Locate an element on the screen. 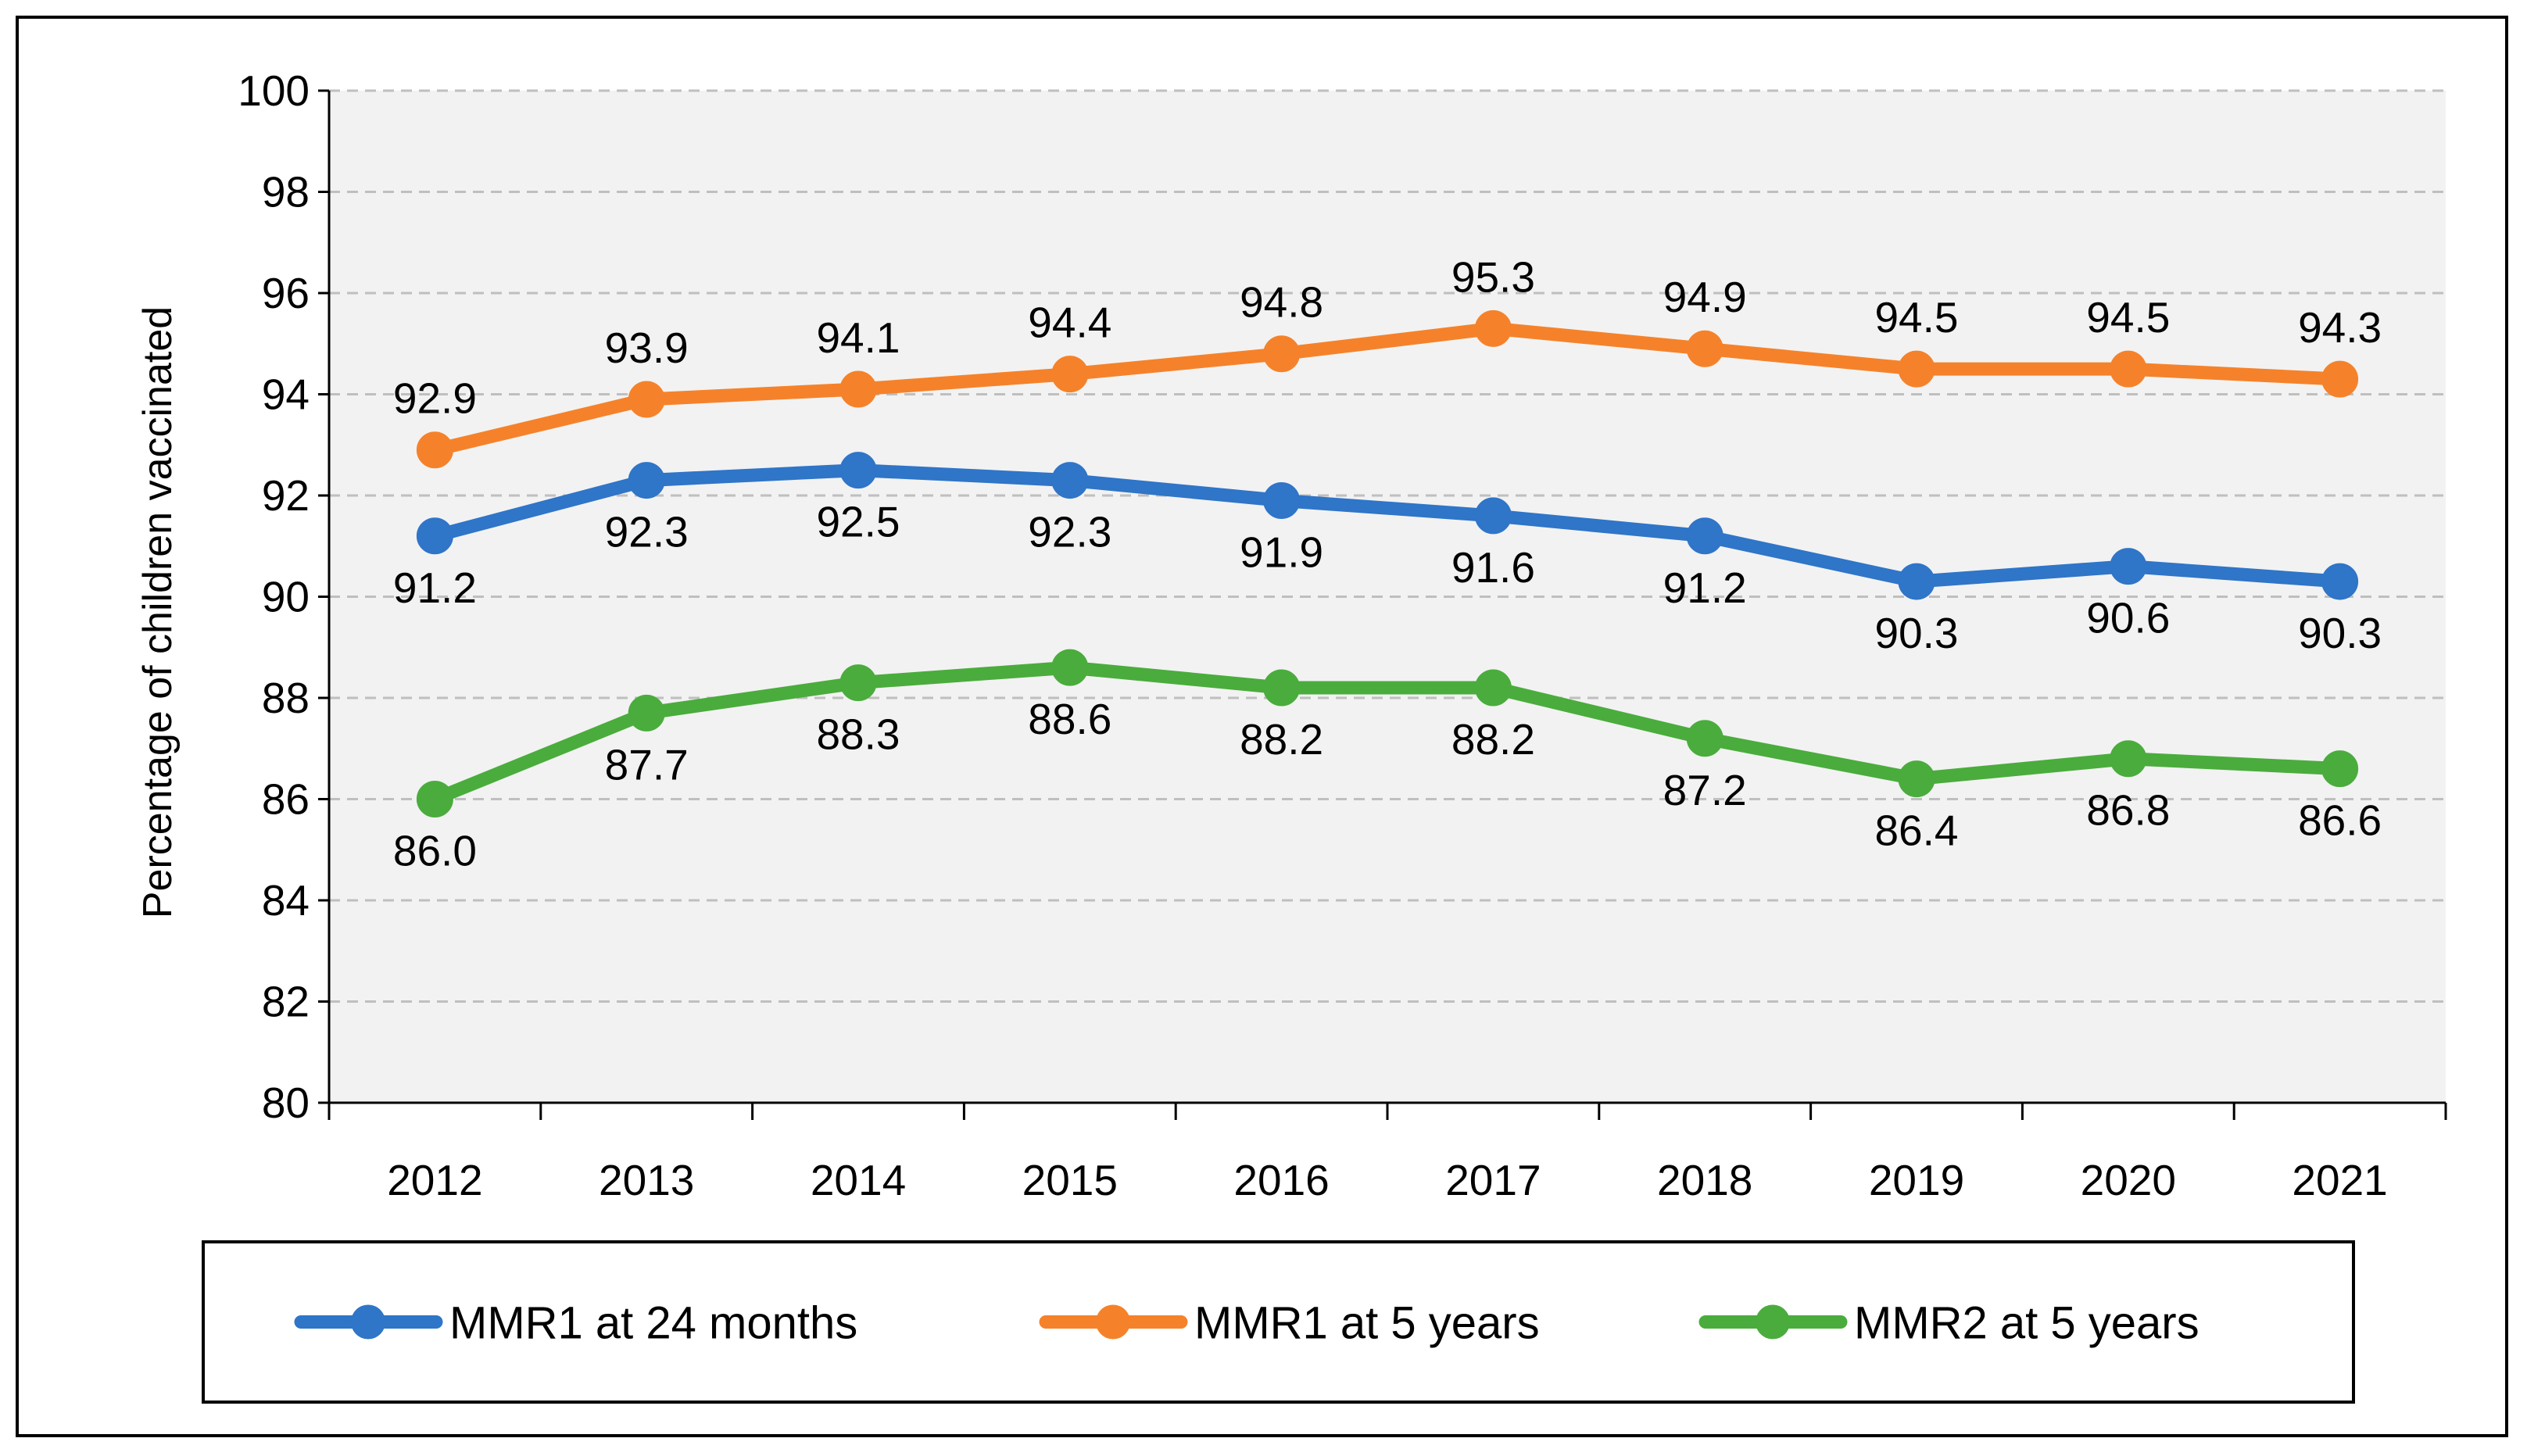  y-tick-label: 92 is located at coordinates (286, 495).